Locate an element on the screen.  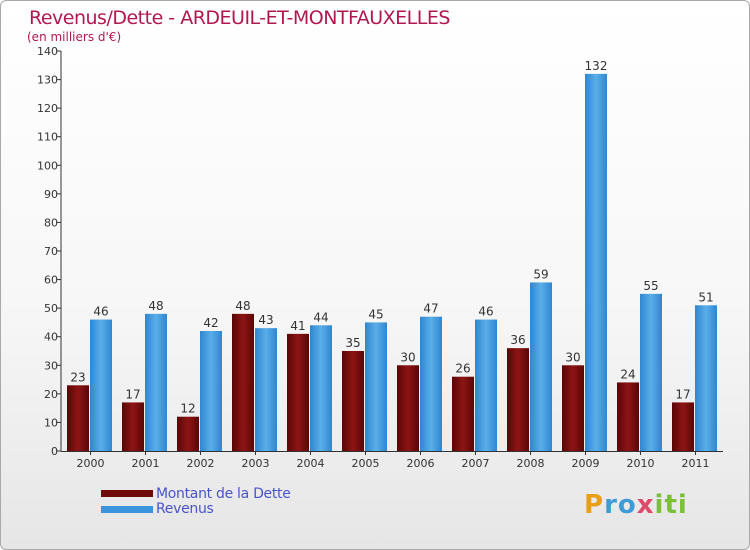
data-label: 35 is located at coordinates (352, 343).